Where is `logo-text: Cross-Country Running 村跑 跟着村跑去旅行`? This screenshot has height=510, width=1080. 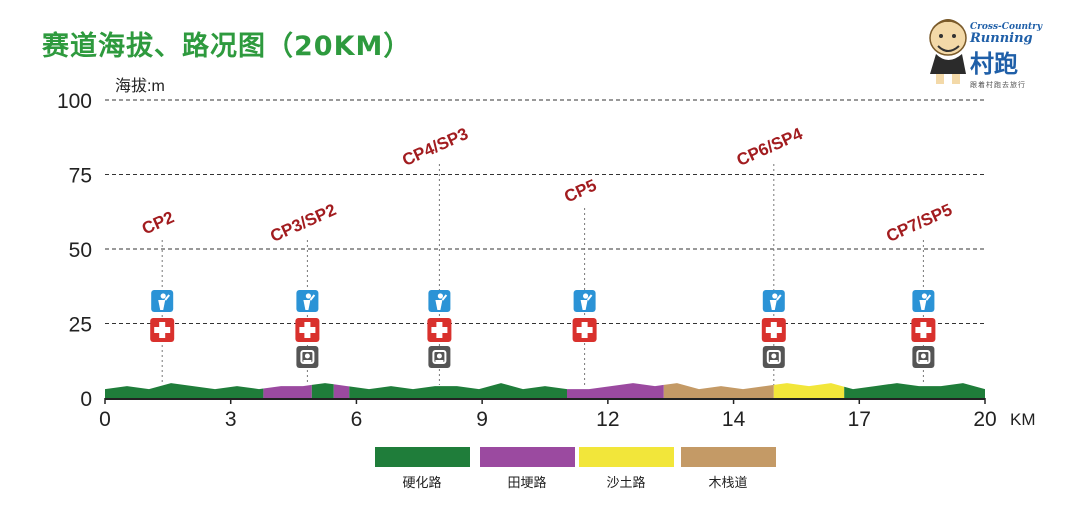 logo-text: Cross-Country Running 村跑 跟着村跑去旅行 is located at coordinates (1016, 56).